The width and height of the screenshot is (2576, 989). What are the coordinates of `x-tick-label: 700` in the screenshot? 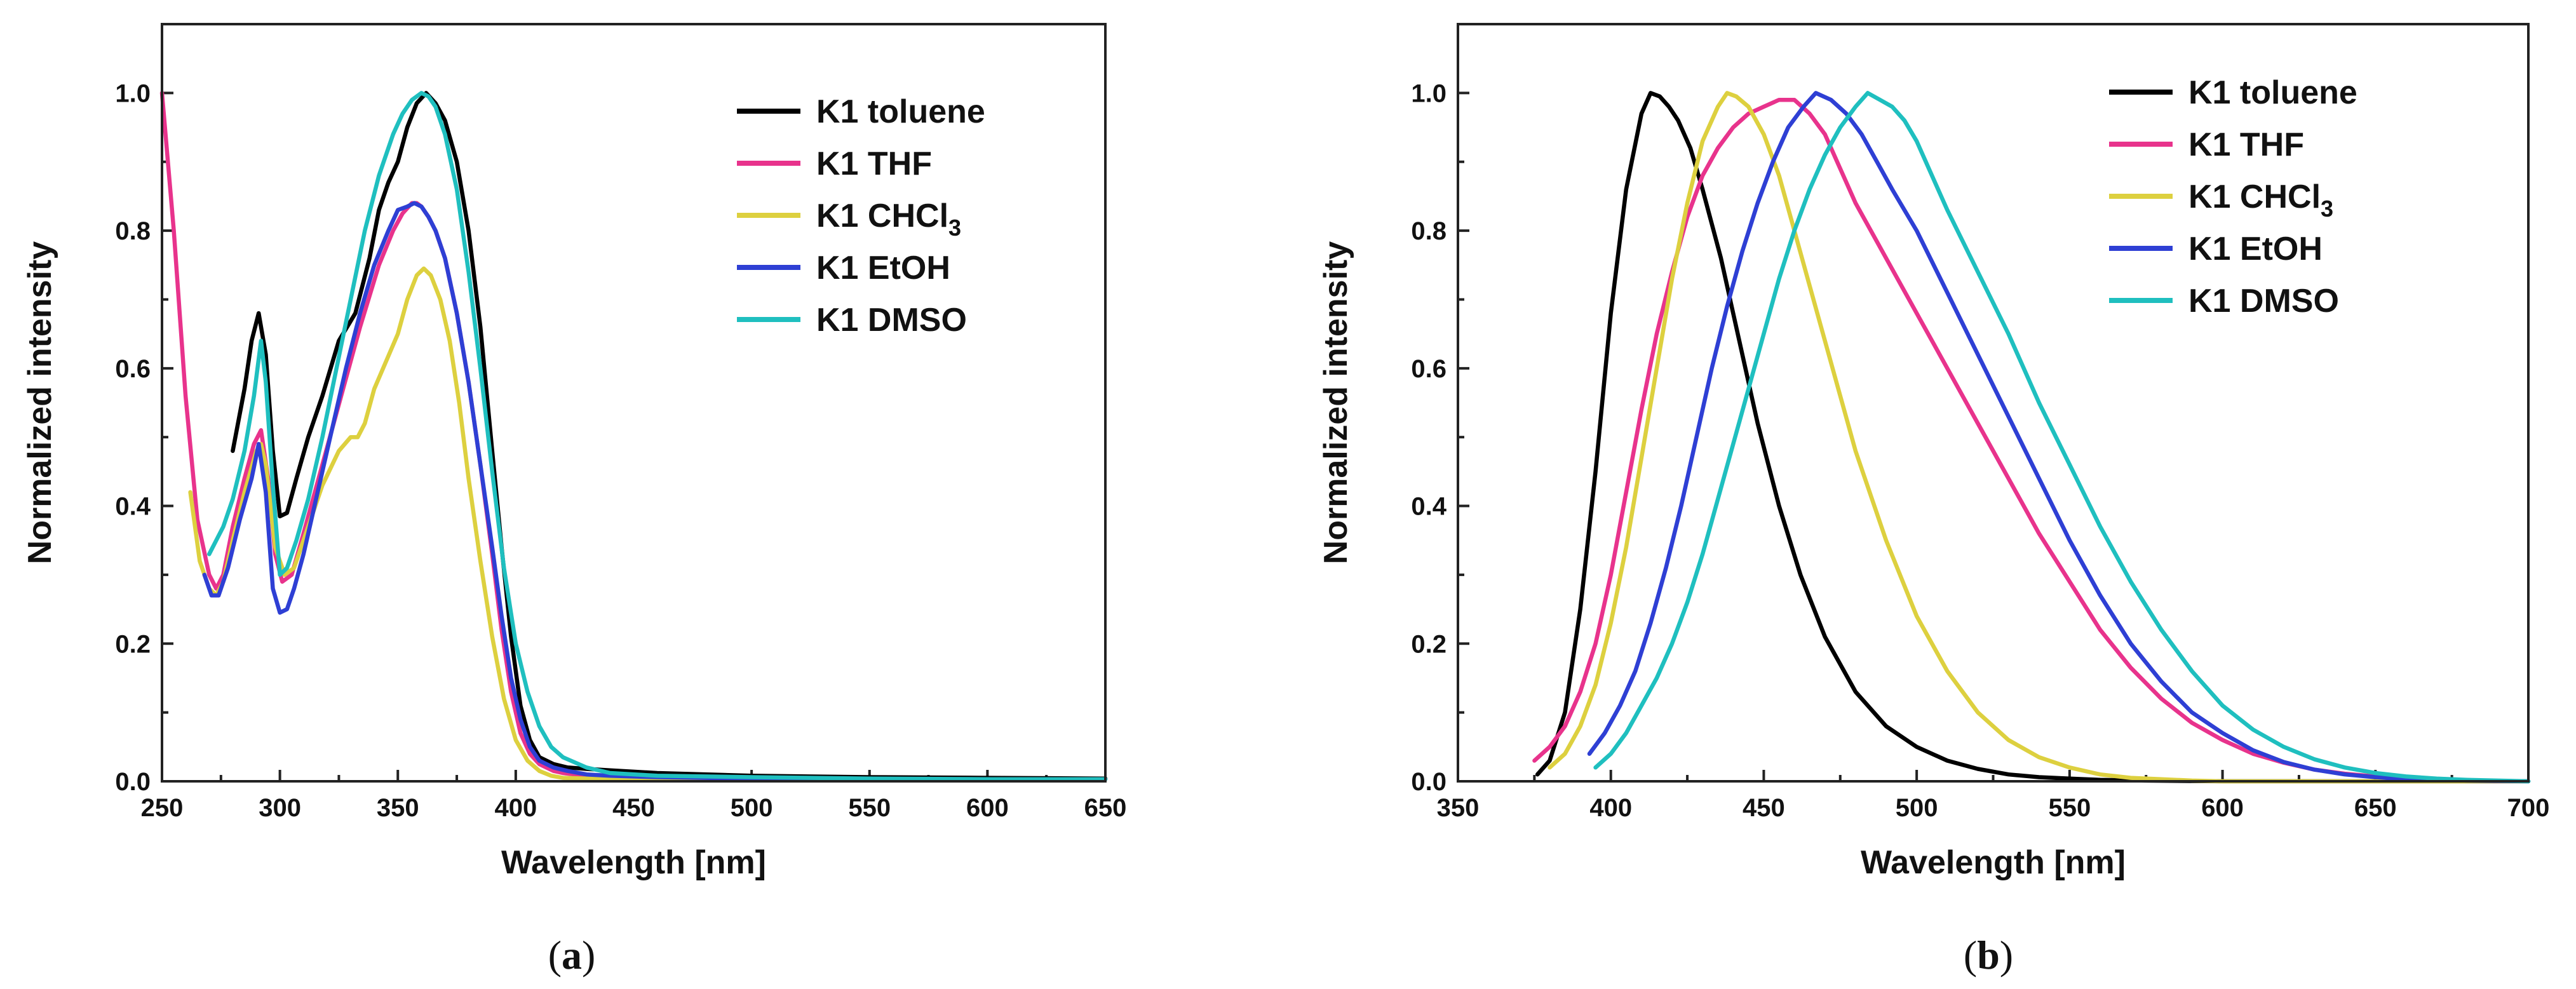 It's located at (2528, 808).